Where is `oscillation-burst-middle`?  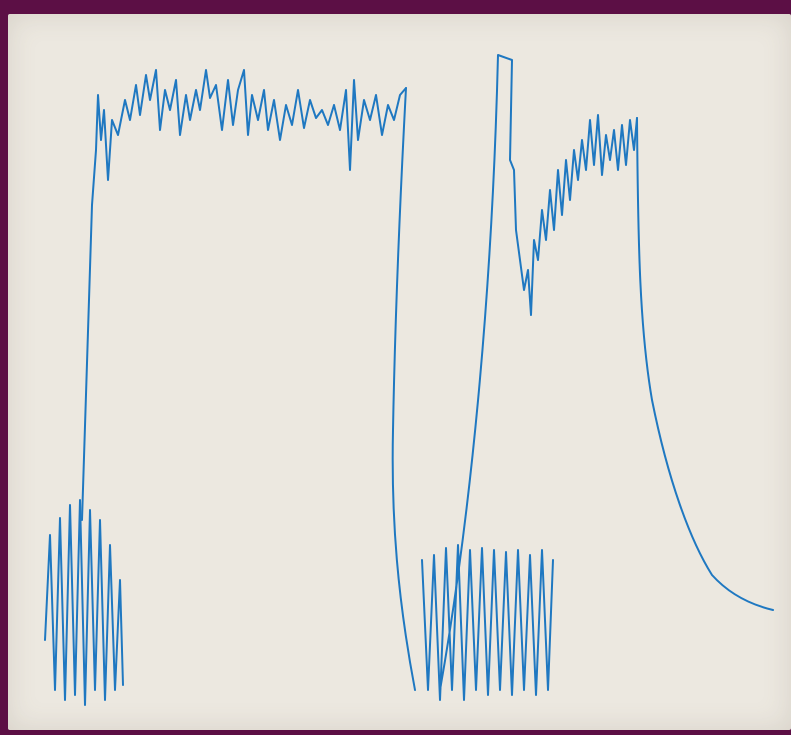
oscillation-burst-middle is located at coordinates (487, 622).